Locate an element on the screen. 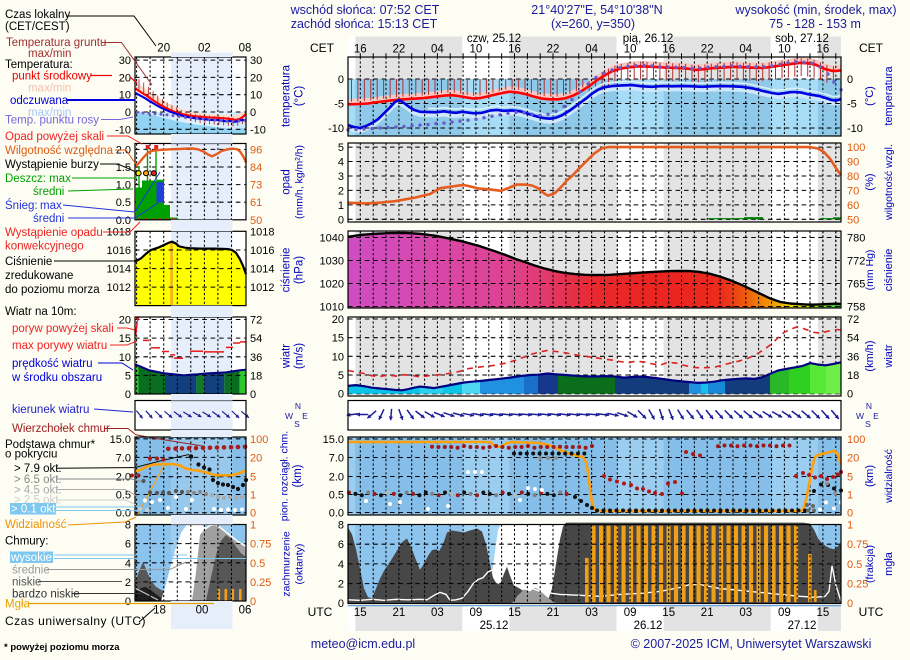  svg-text: 1040 is located at coordinates (332, 239).